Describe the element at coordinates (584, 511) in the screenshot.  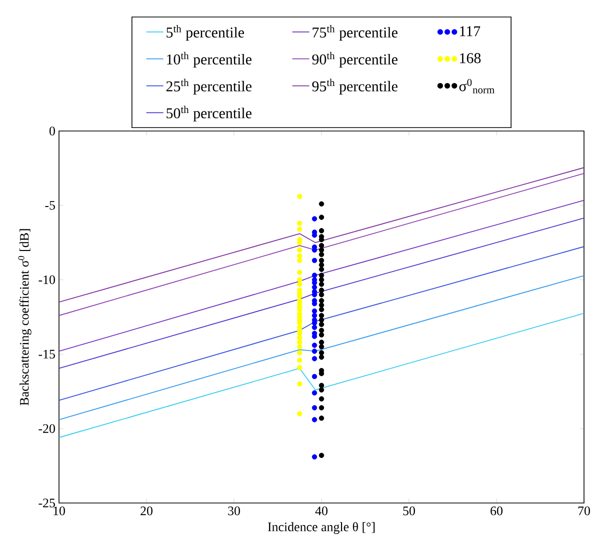
I see `x-tick-label: 70` at that location.